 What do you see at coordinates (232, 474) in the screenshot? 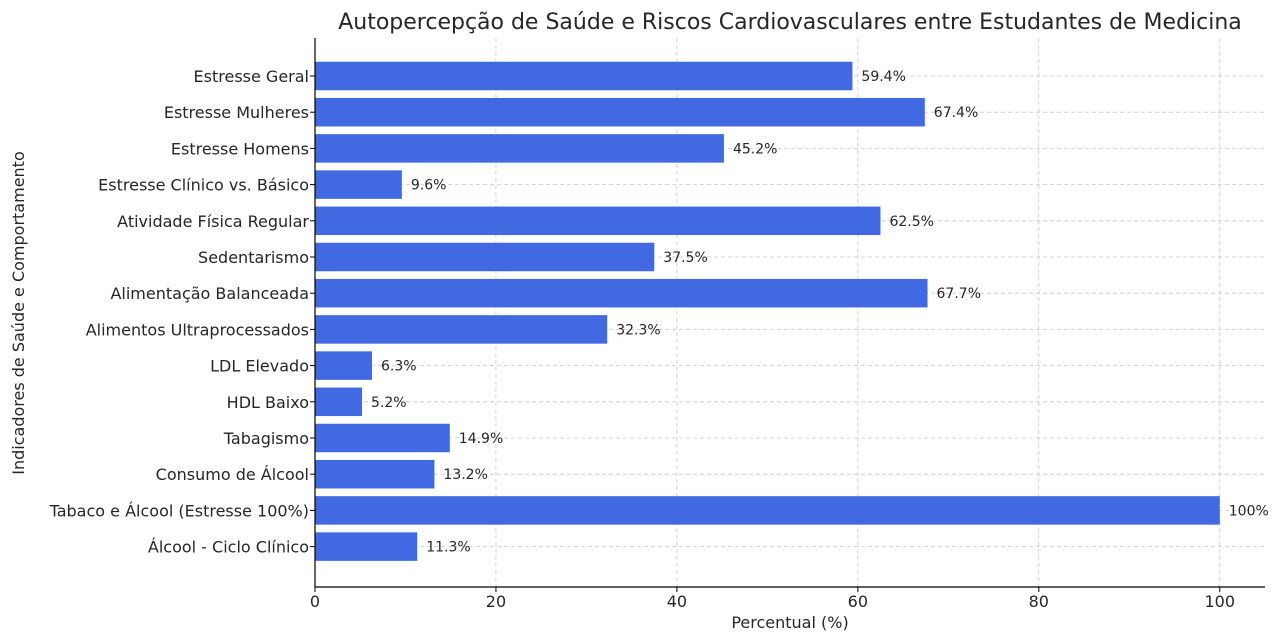
I see `category-label: Consumo de Álcool` at bounding box center [232, 474].